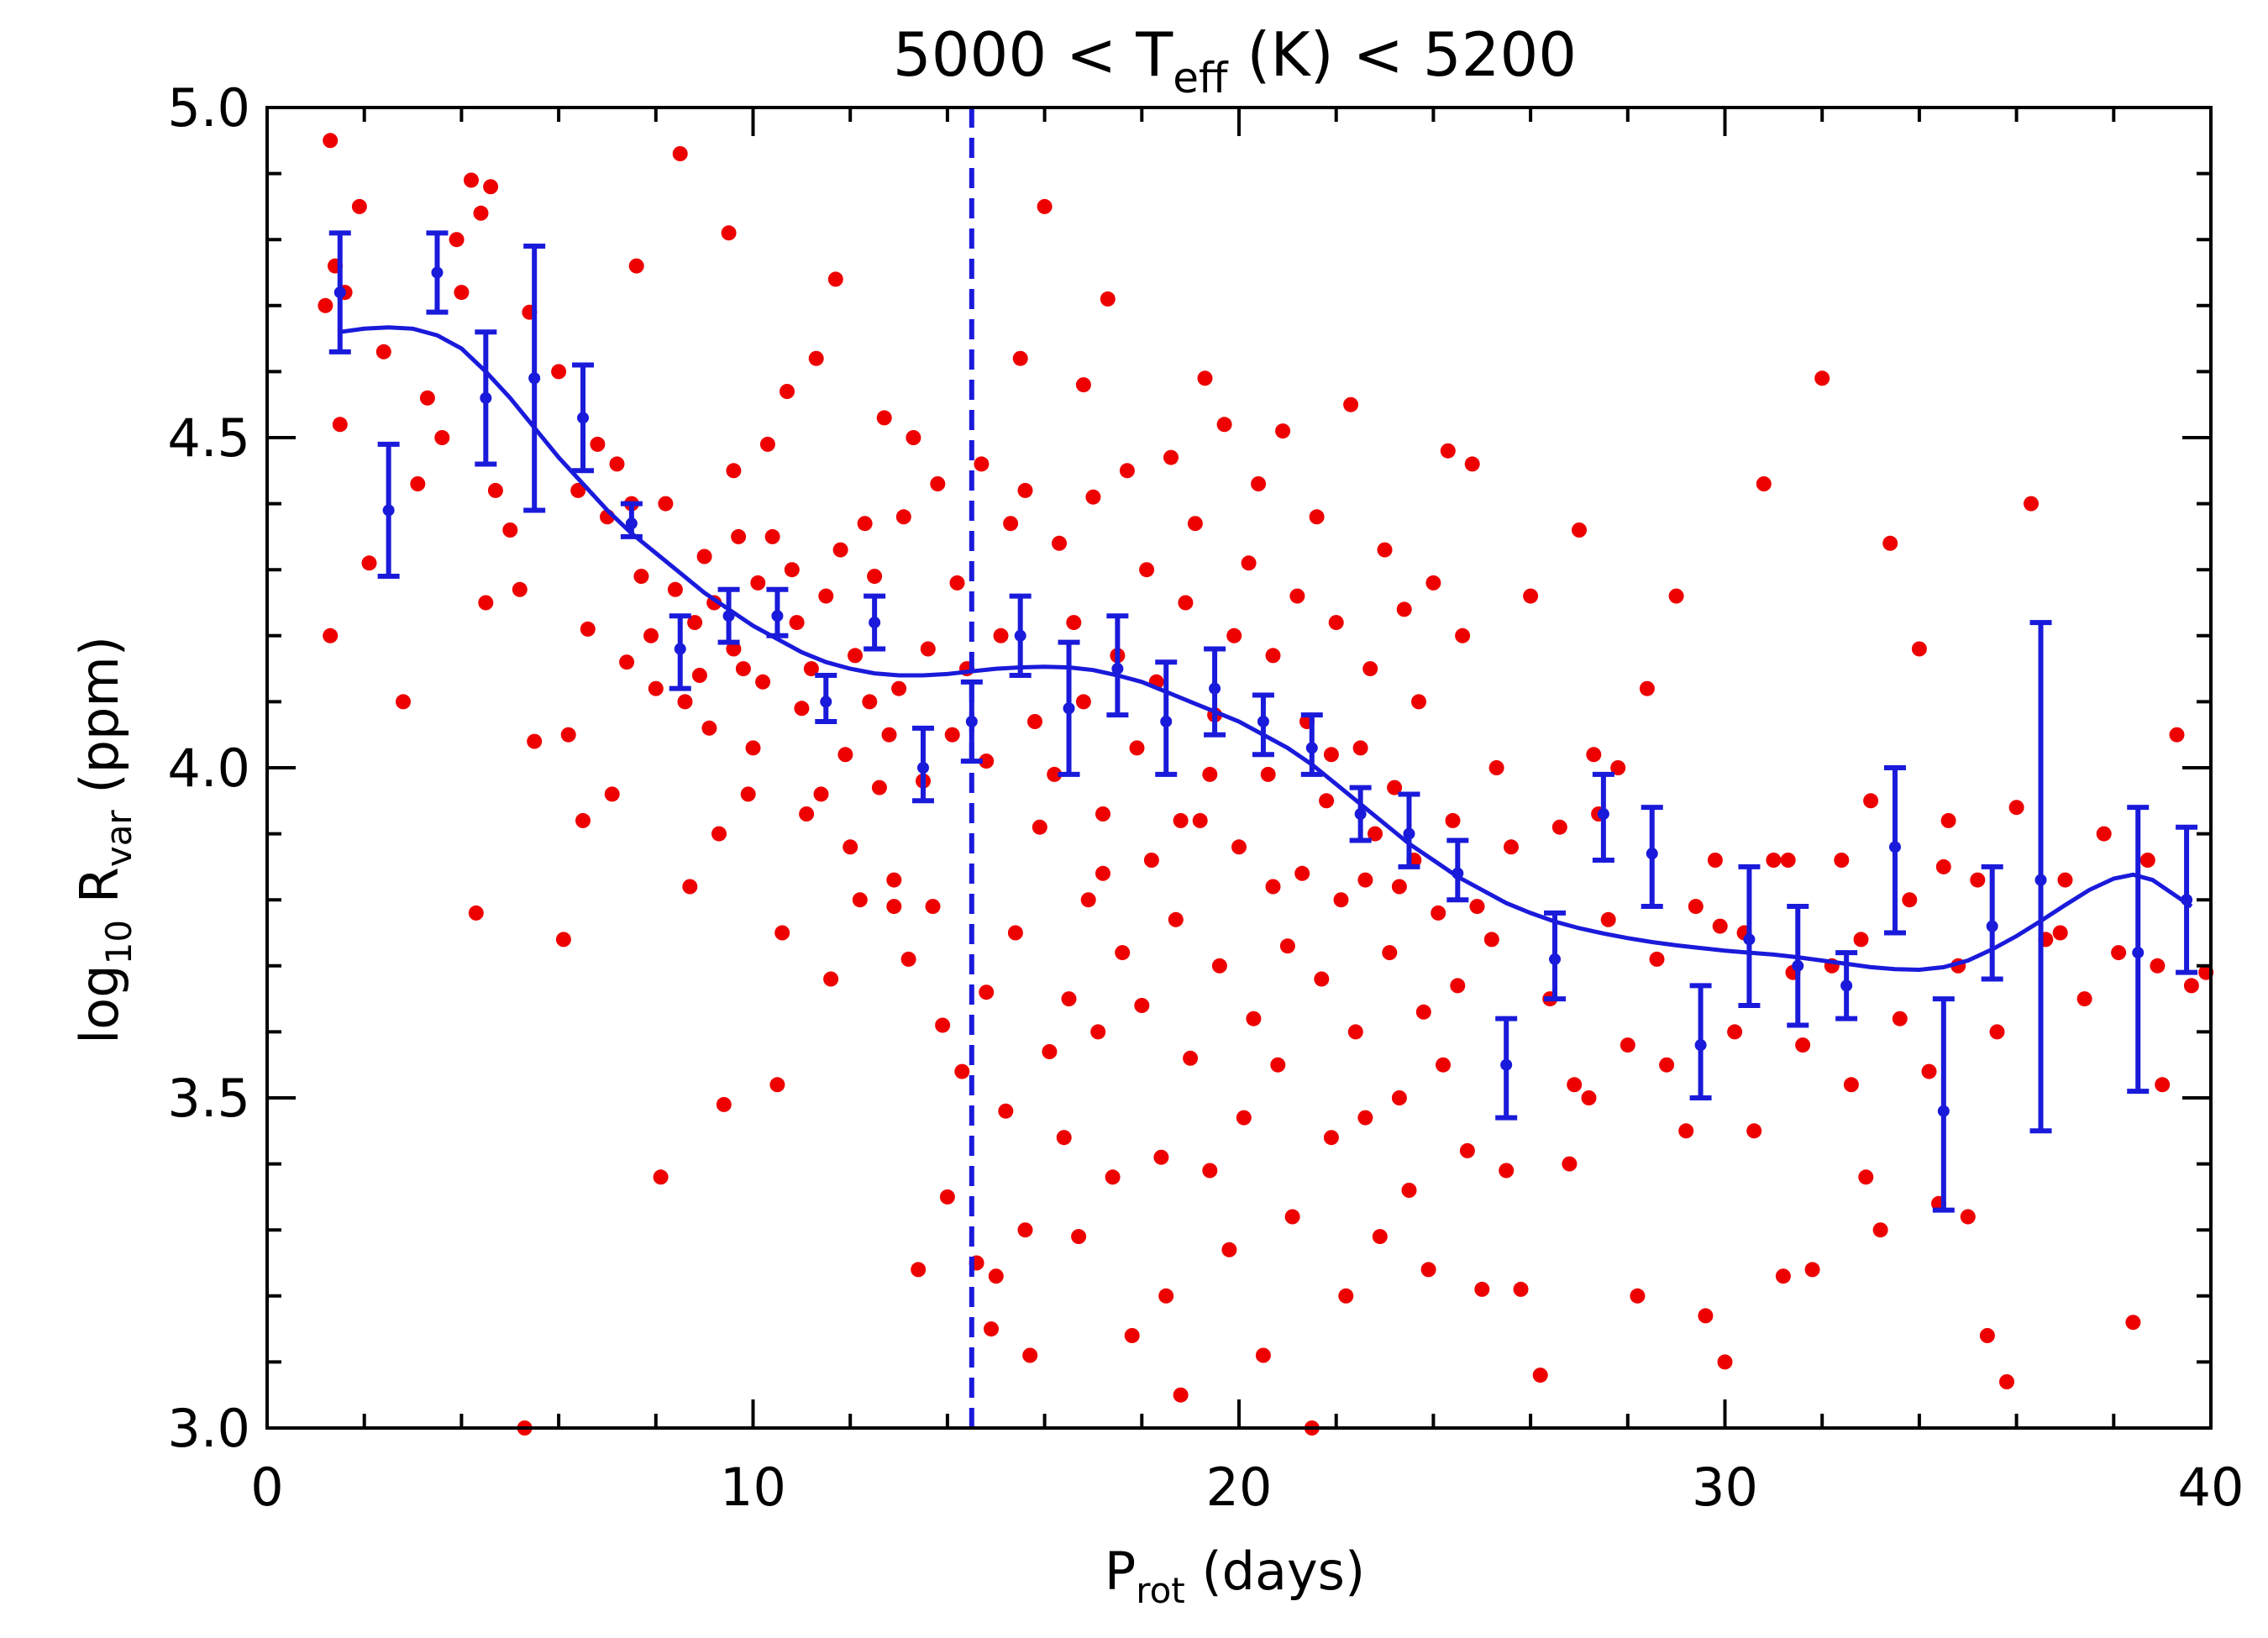 The image size is (2268, 1638). What do you see at coordinates (753, 1487) in the screenshot?
I see `x-tick-label: 10` at bounding box center [753, 1487].